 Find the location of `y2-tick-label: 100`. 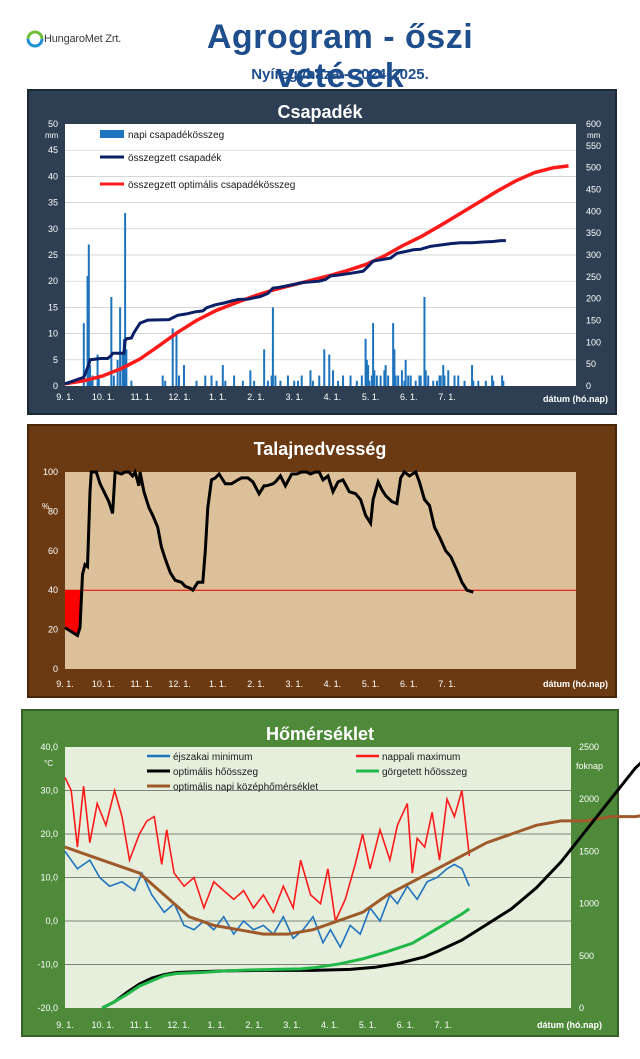

y2-tick-label: 100 is located at coordinates (593, 342).